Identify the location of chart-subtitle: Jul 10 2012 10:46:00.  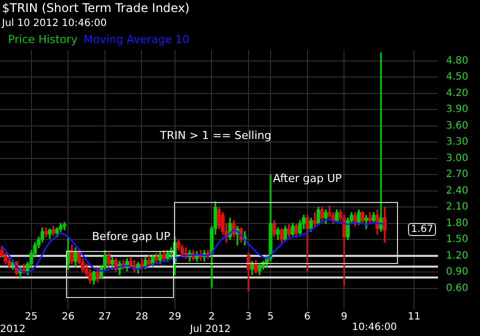
(54, 23).